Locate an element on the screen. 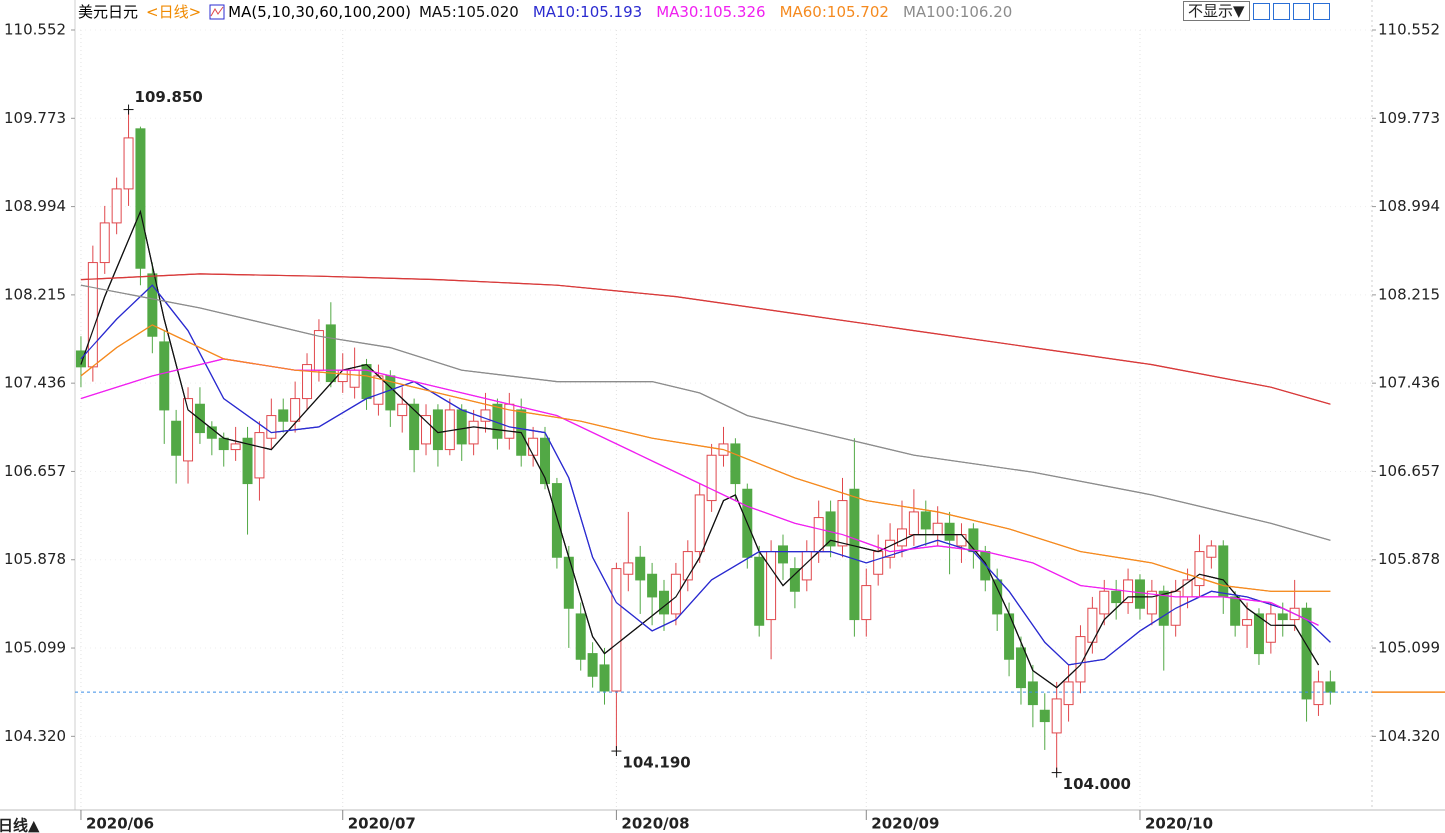  period-tab: 日线▲ is located at coordinates (20, 825).